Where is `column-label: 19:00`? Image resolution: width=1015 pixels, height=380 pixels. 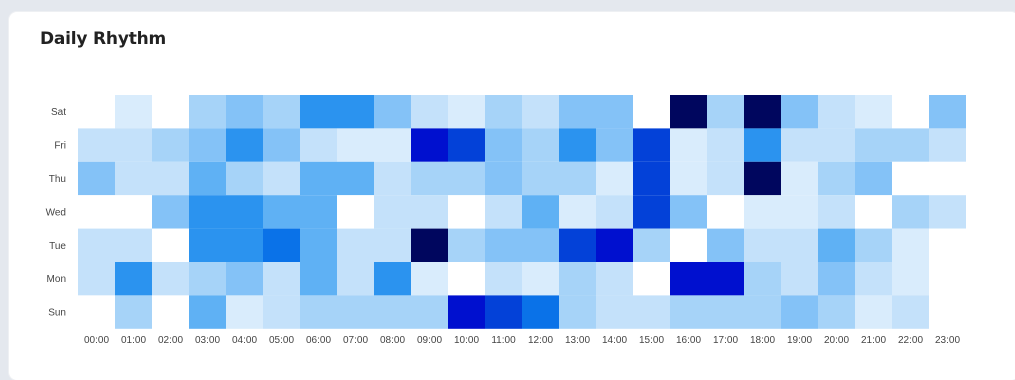 column-label: 19:00 is located at coordinates (799, 340).